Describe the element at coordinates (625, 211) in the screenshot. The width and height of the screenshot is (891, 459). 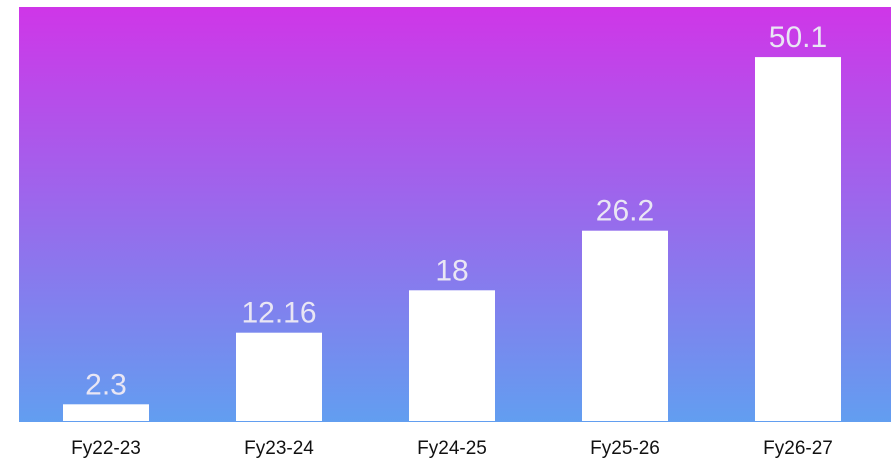
I see `value-label-fy25-26: 26.2` at that location.